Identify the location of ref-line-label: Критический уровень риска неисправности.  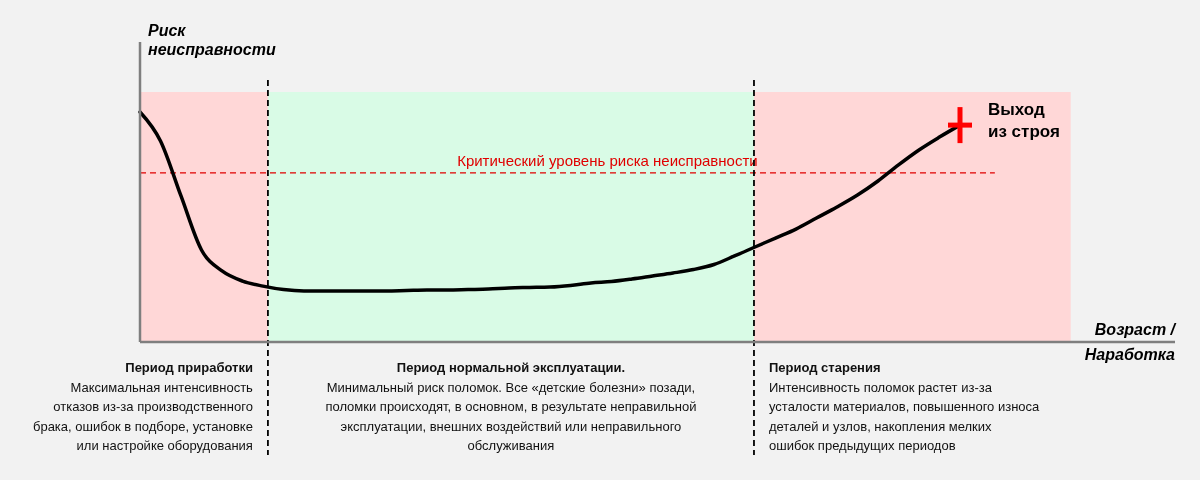
(607, 160).